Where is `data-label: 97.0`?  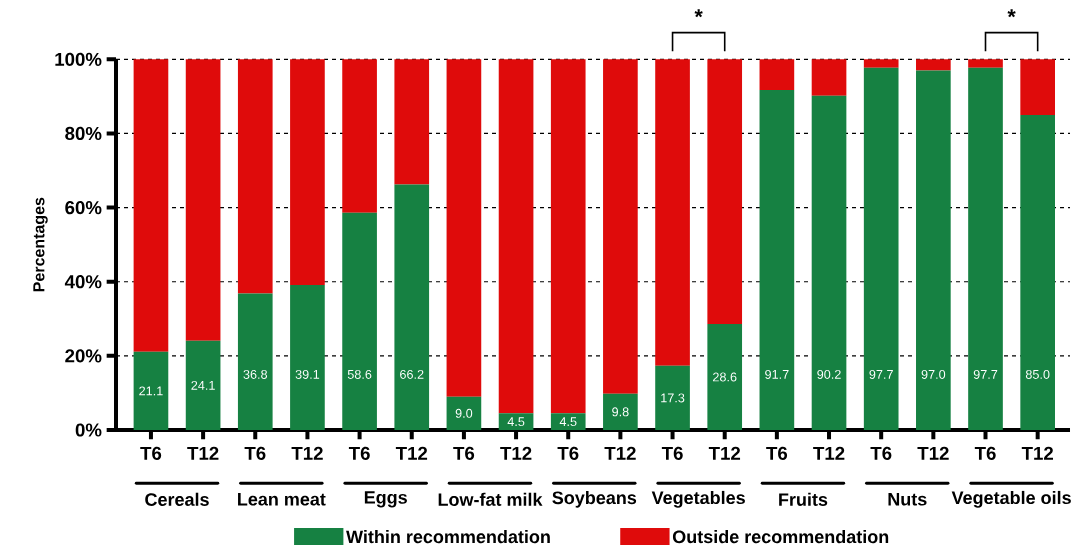
data-label: 97.0 is located at coordinates (933, 374).